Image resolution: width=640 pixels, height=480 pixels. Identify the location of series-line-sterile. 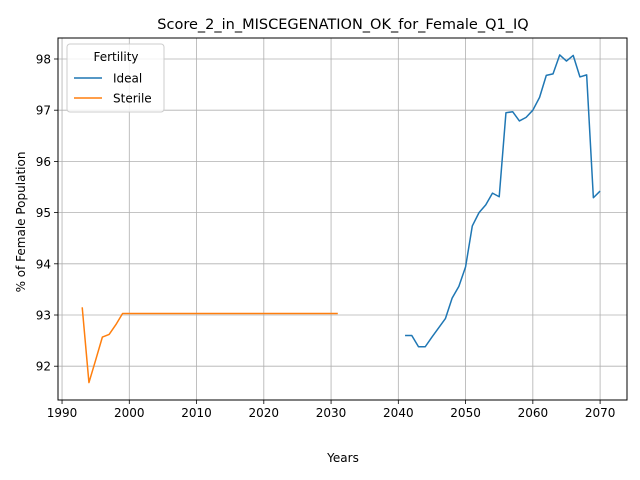
(209, 345).